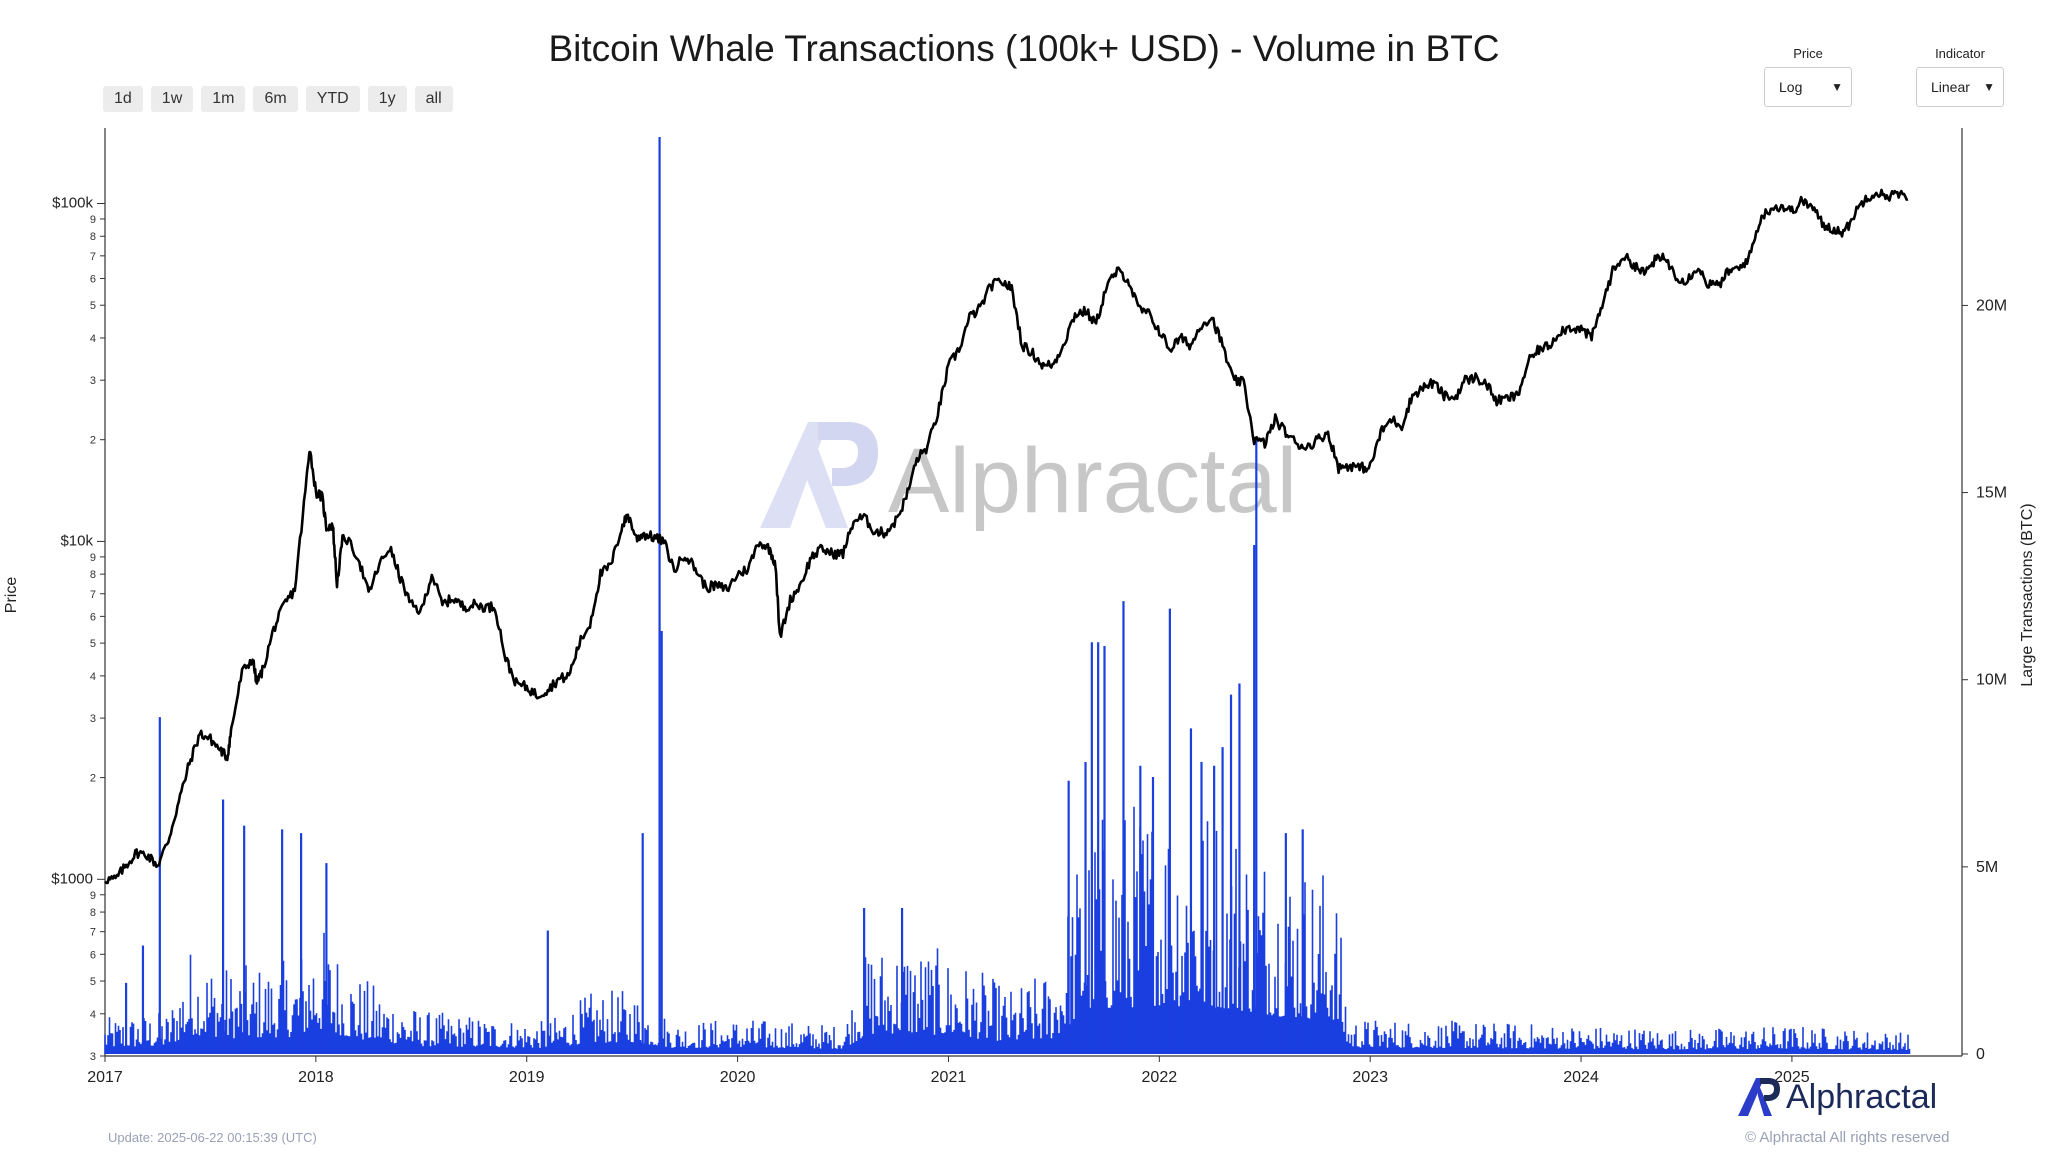 This screenshot has width=2048, height=1152. What do you see at coordinates (76, 540) in the screenshot?
I see `left-major-tick-label: $10k` at bounding box center [76, 540].